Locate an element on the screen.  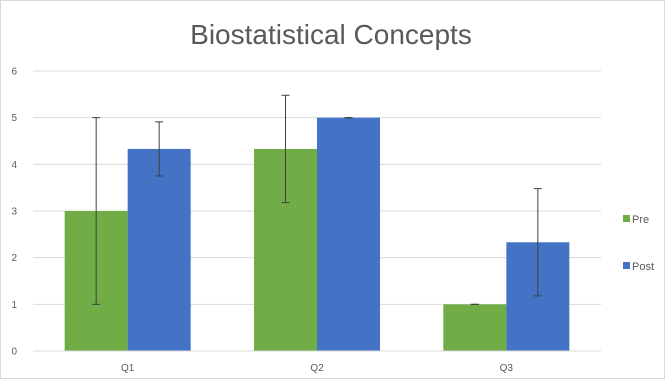
y-tick-label: 2 is located at coordinates (14, 258).